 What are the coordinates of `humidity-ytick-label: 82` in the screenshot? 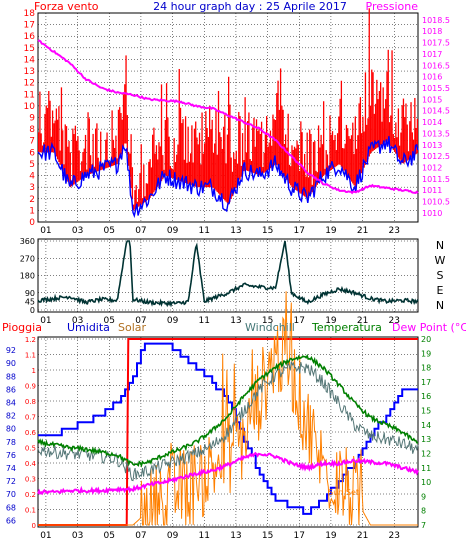 It's located at (11, 416).